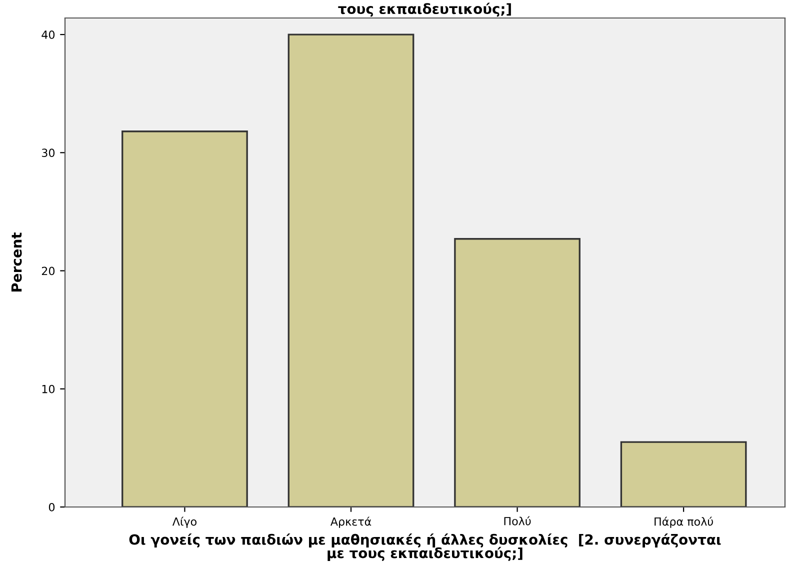 The height and width of the screenshot is (583, 791). What do you see at coordinates (16, 262) in the screenshot?
I see `y-axis-title: Percent` at bounding box center [16, 262].